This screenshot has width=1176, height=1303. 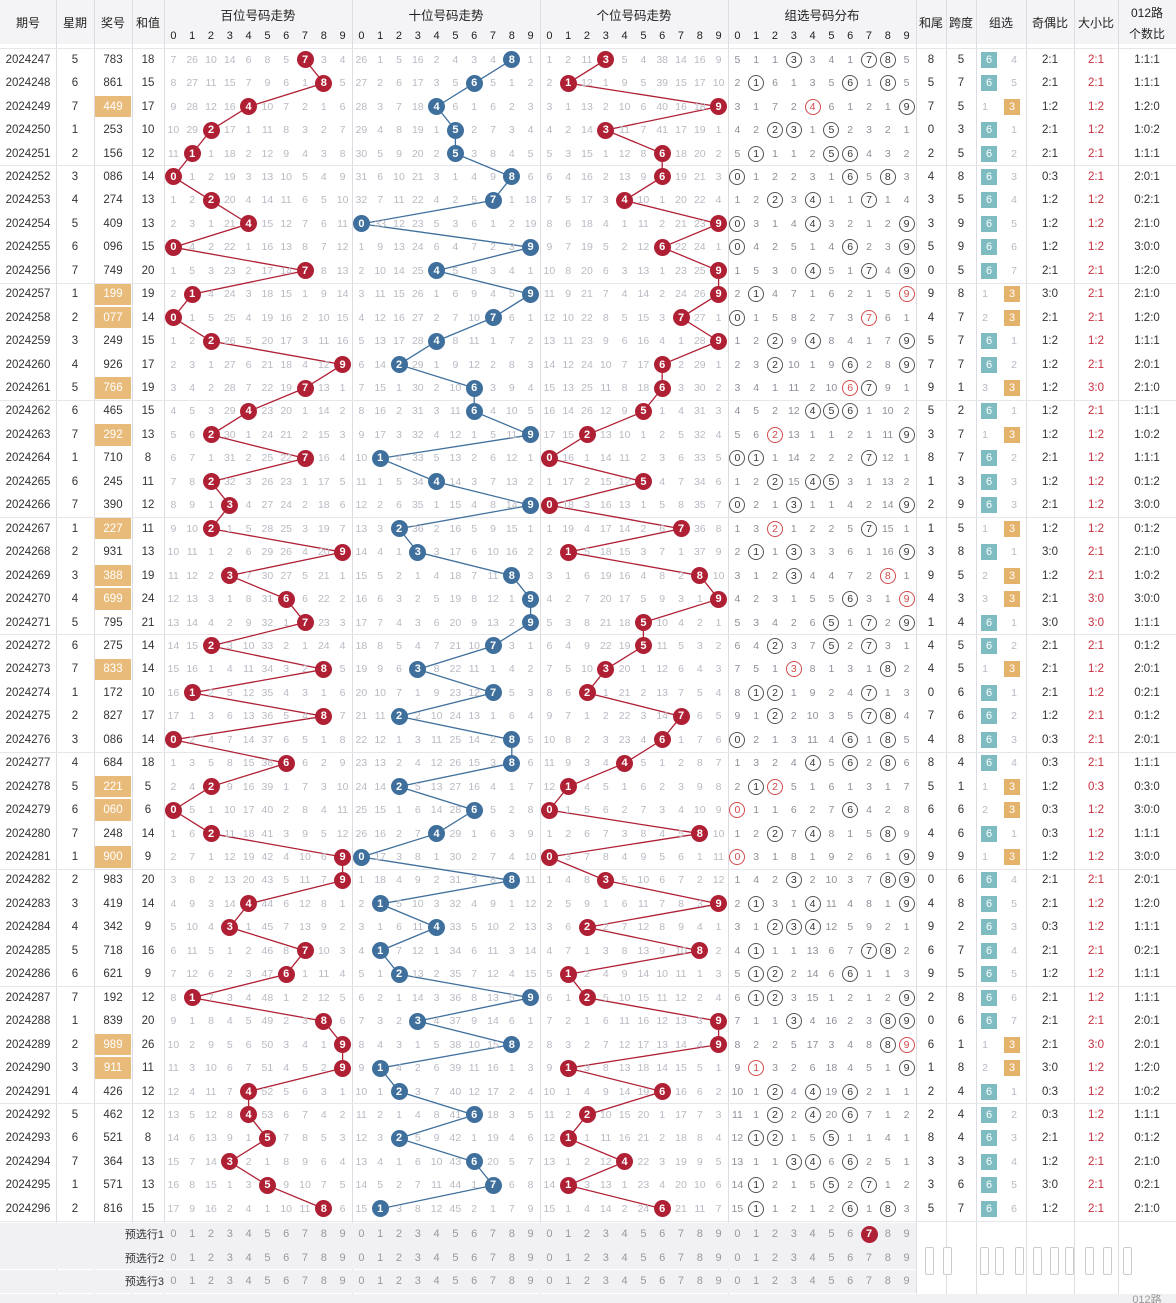 I want to click on row-period: 2024250, so click(x=28, y=130).